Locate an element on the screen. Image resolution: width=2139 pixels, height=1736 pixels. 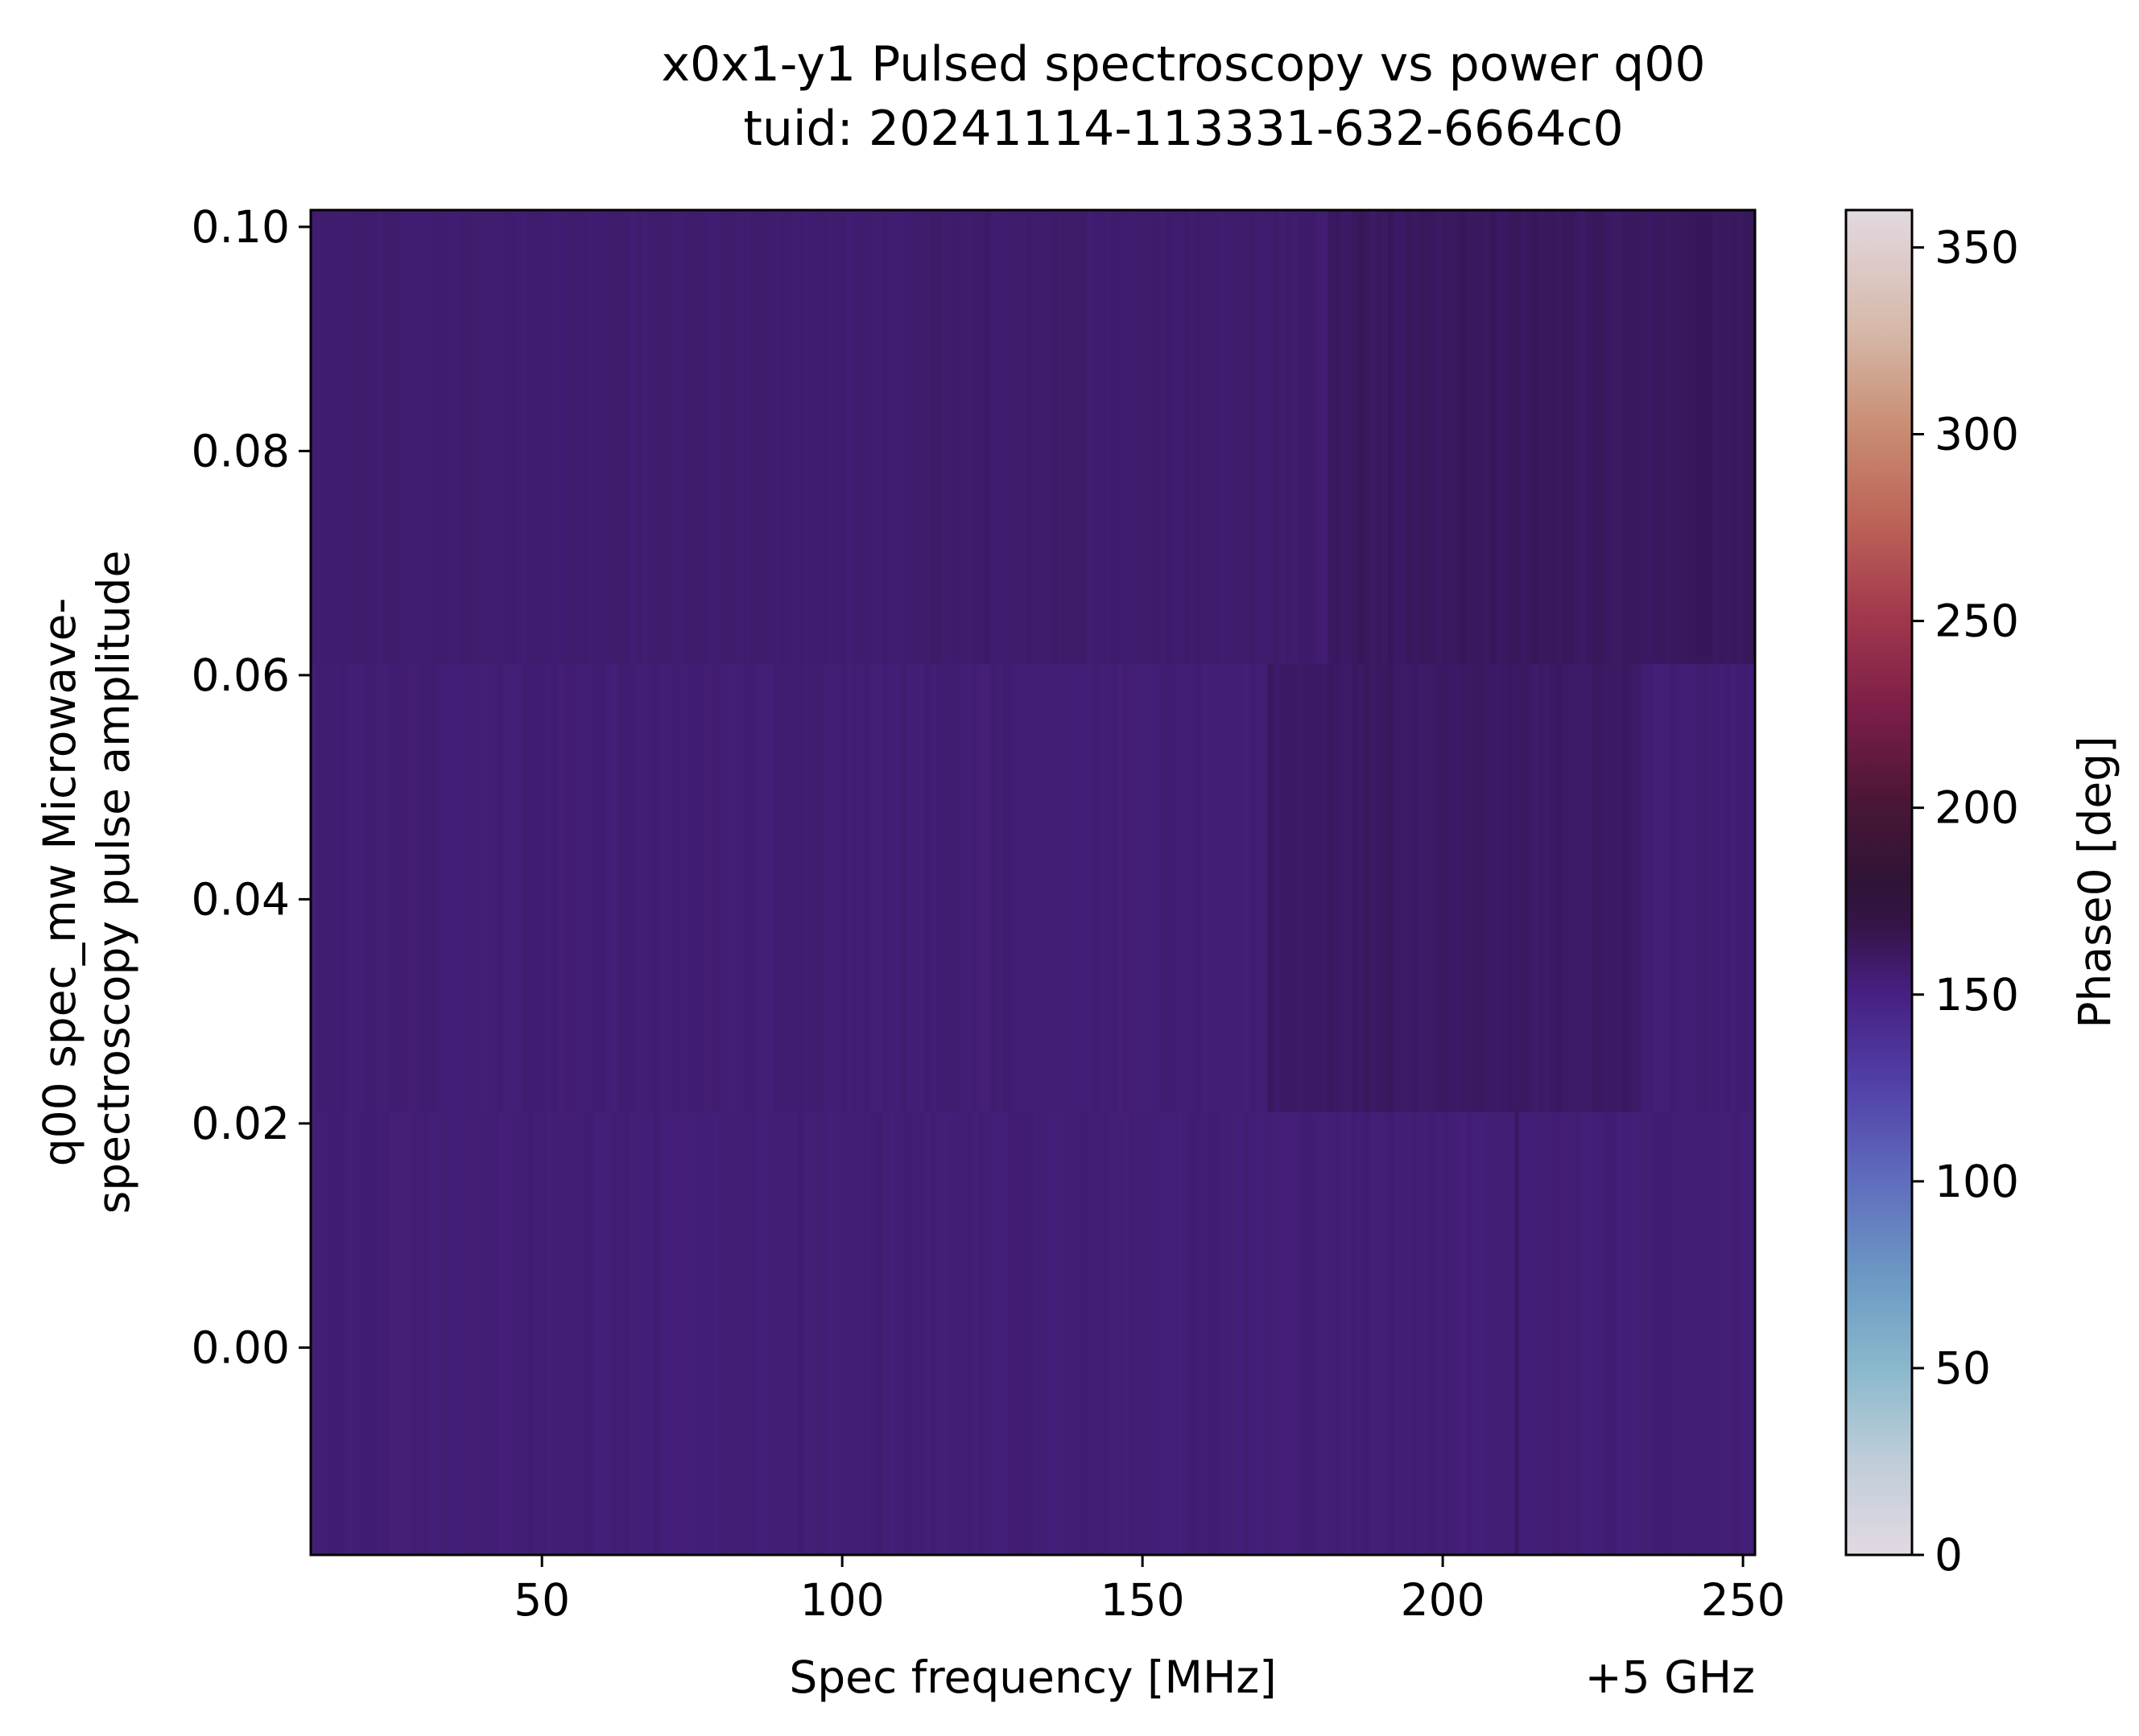
colorbar-tick-label: 300 is located at coordinates (1977, 434).